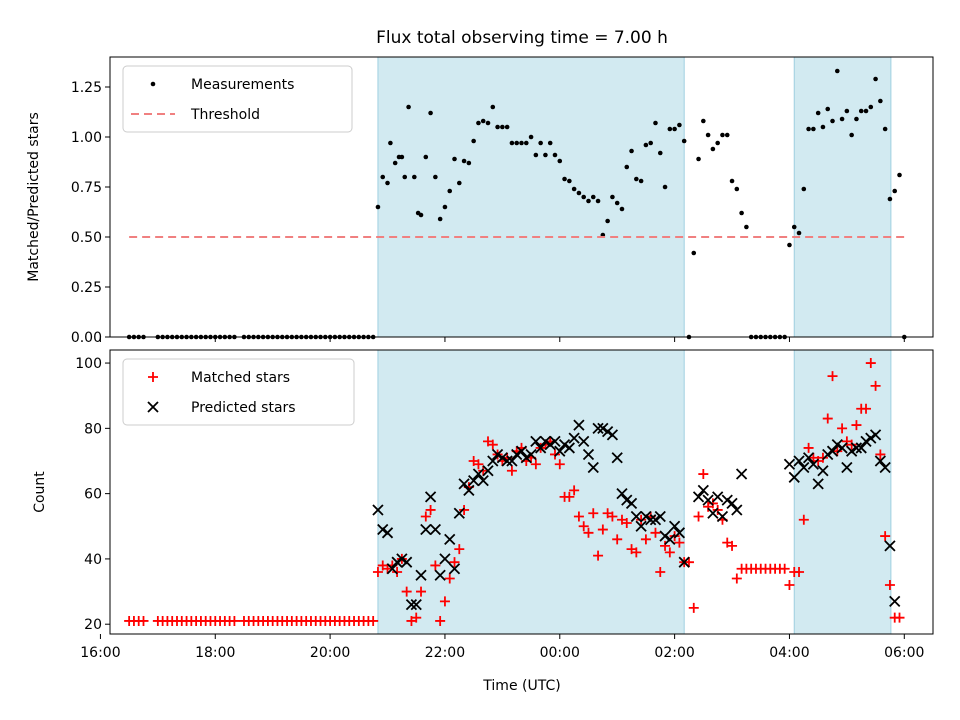  Describe the element at coordinates (560, 653) in the screenshot. I see `x-tick-label: 00:00` at that location.